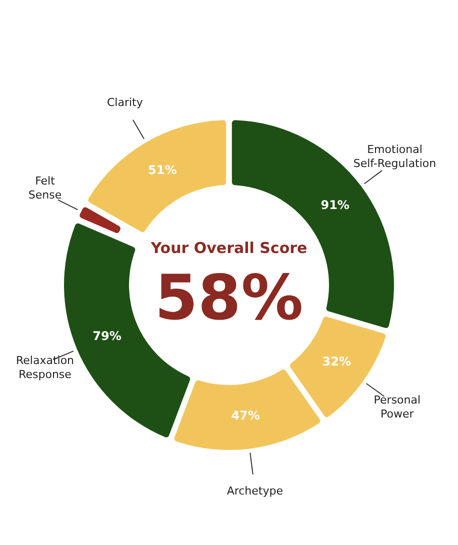 This screenshot has width=458, height=545. Describe the element at coordinates (125, 102) in the screenshot. I see `slice-label: Clarity` at that location.